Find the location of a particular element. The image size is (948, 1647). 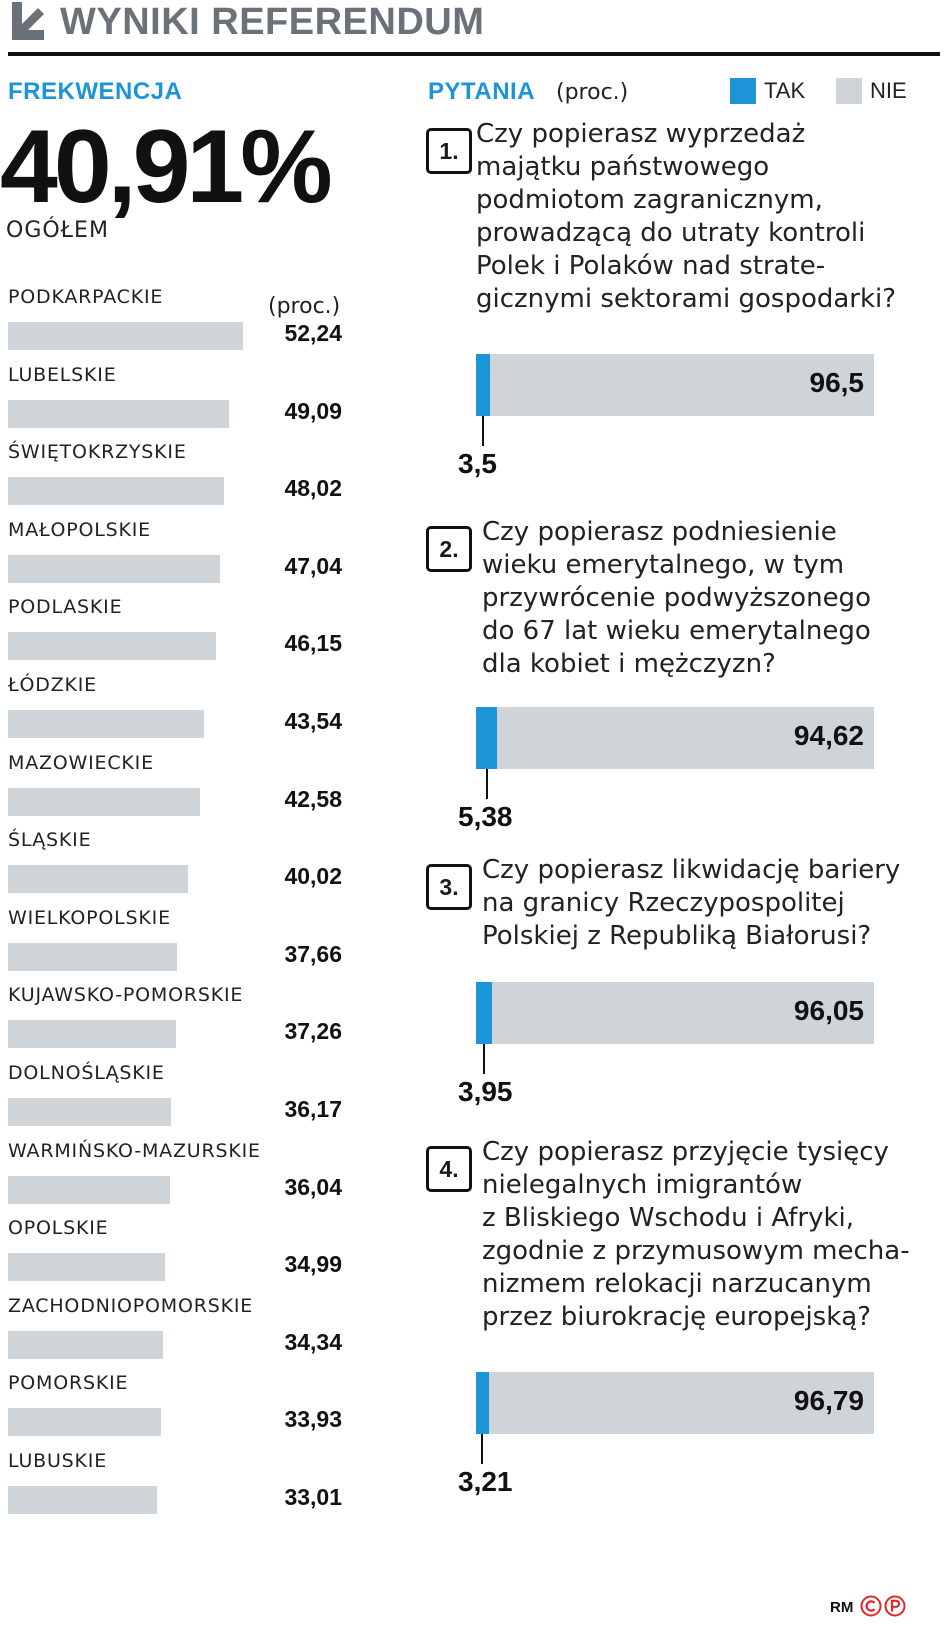

region-label: PODKARPACKIE is located at coordinates (86, 297).